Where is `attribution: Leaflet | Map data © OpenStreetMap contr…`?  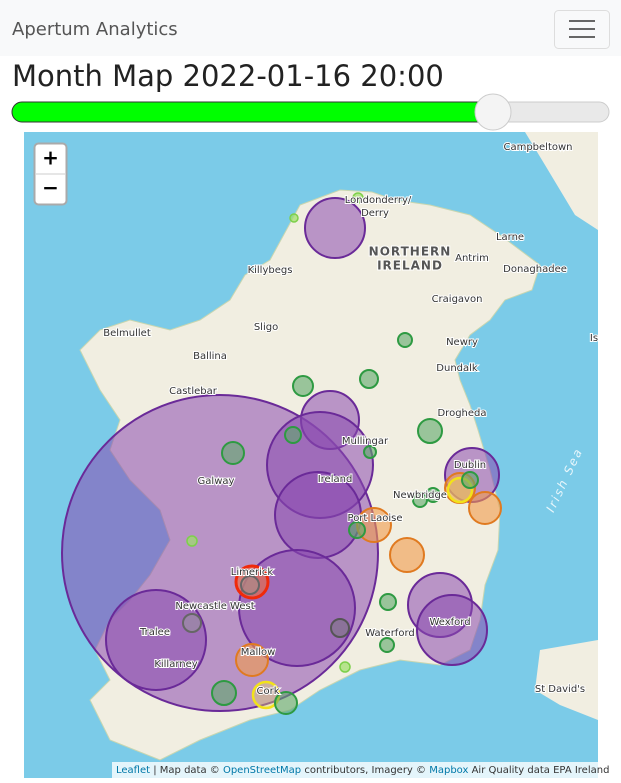
attribution: Leaflet | Map data © OpenStreetMap contr… is located at coordinates (362, 770).